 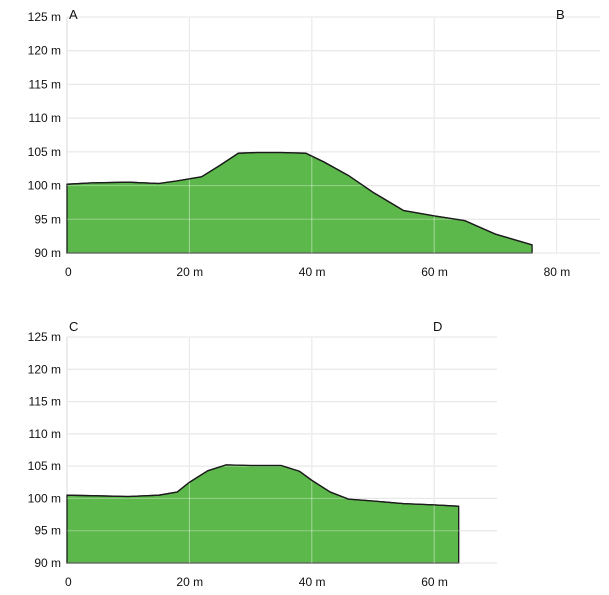 I want to click on start-point-label: A, so click(x=73, y=14).